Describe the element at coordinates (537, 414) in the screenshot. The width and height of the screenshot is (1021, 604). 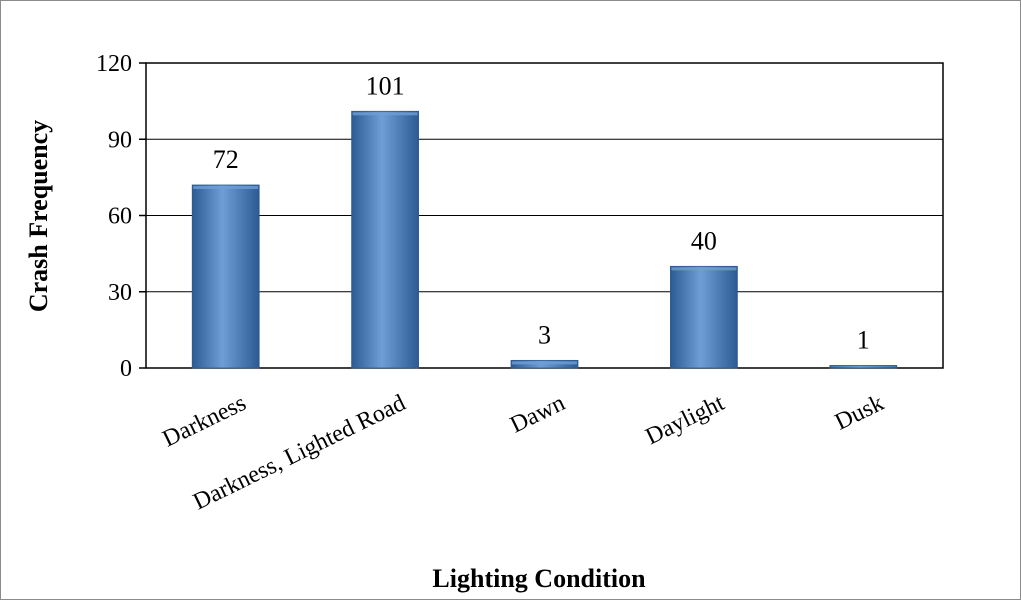
I see `x-category-label: Dawn` at that location.